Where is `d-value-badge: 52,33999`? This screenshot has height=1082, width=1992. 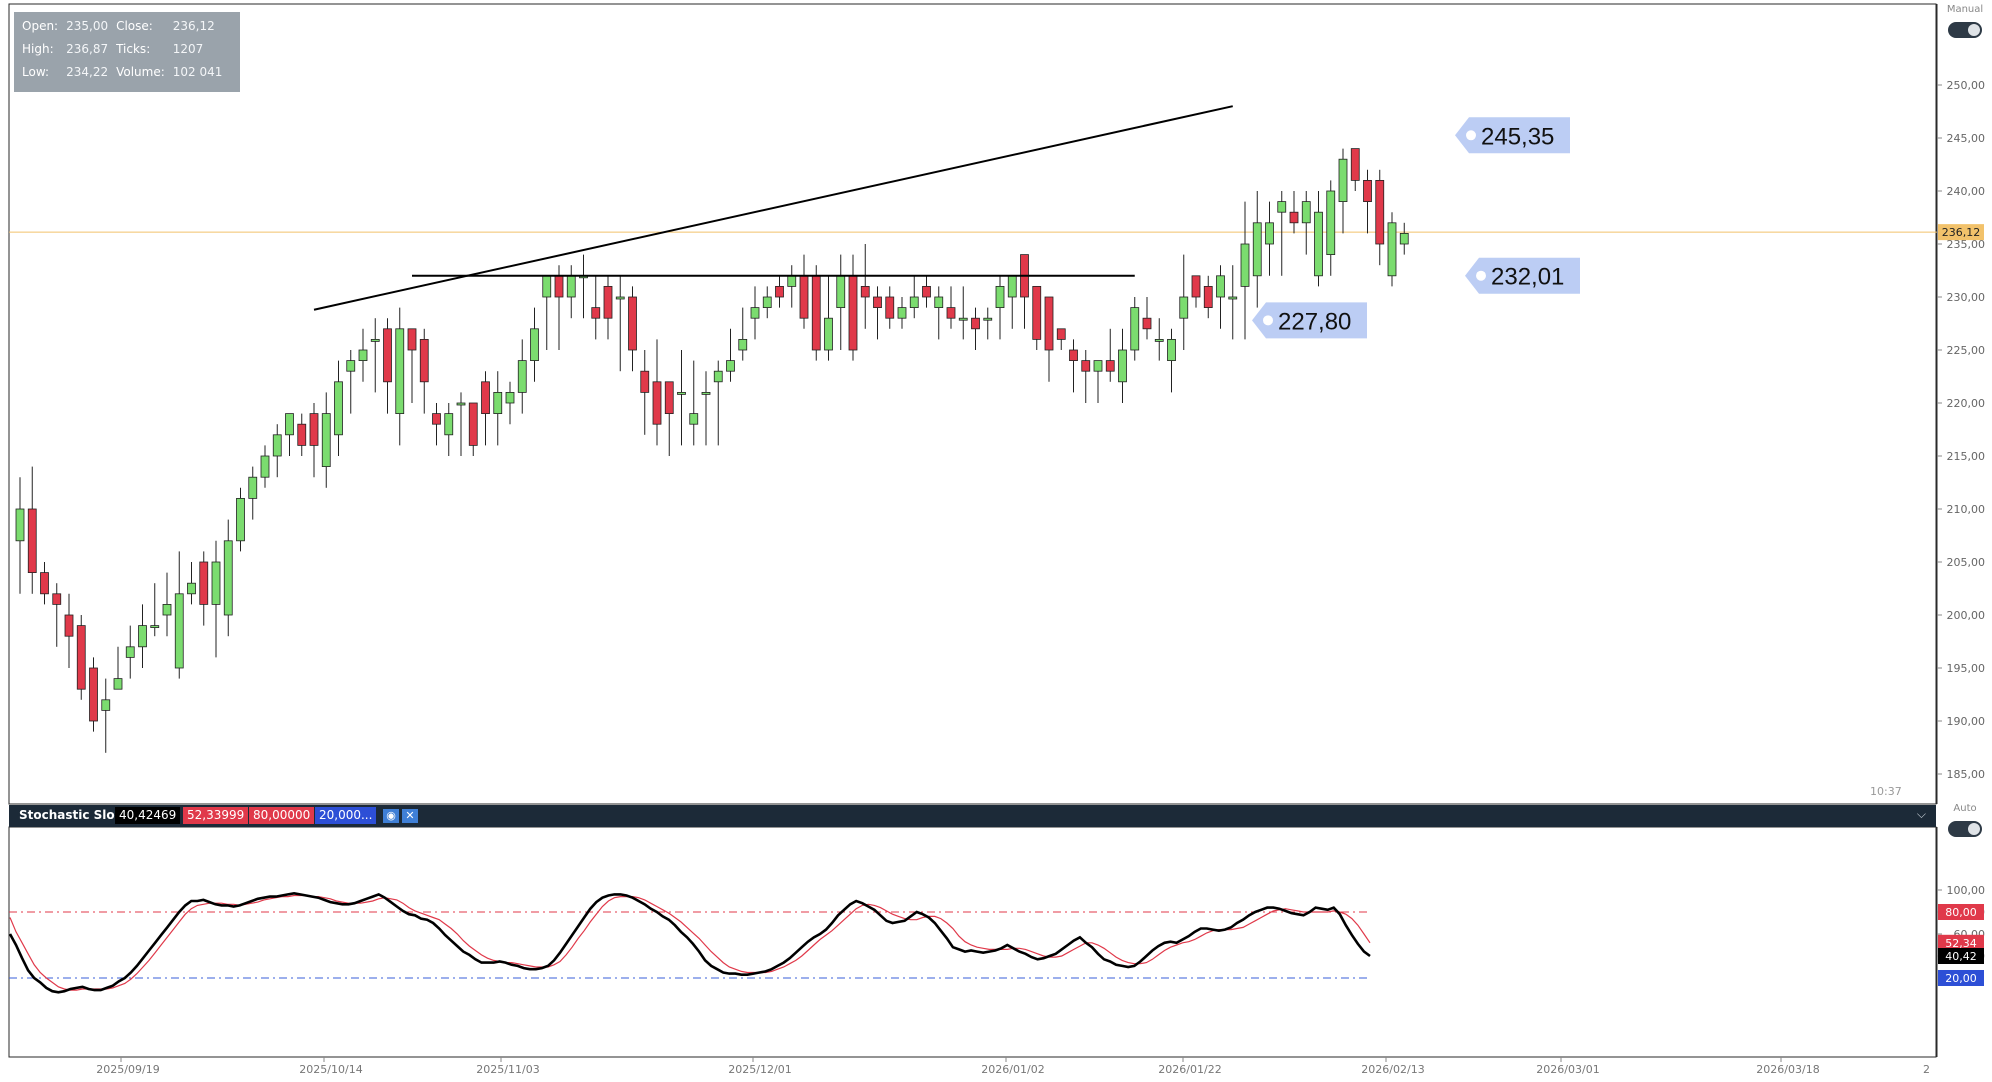
d-value-badge: 52,33999 is located at coordinates (216, 815).